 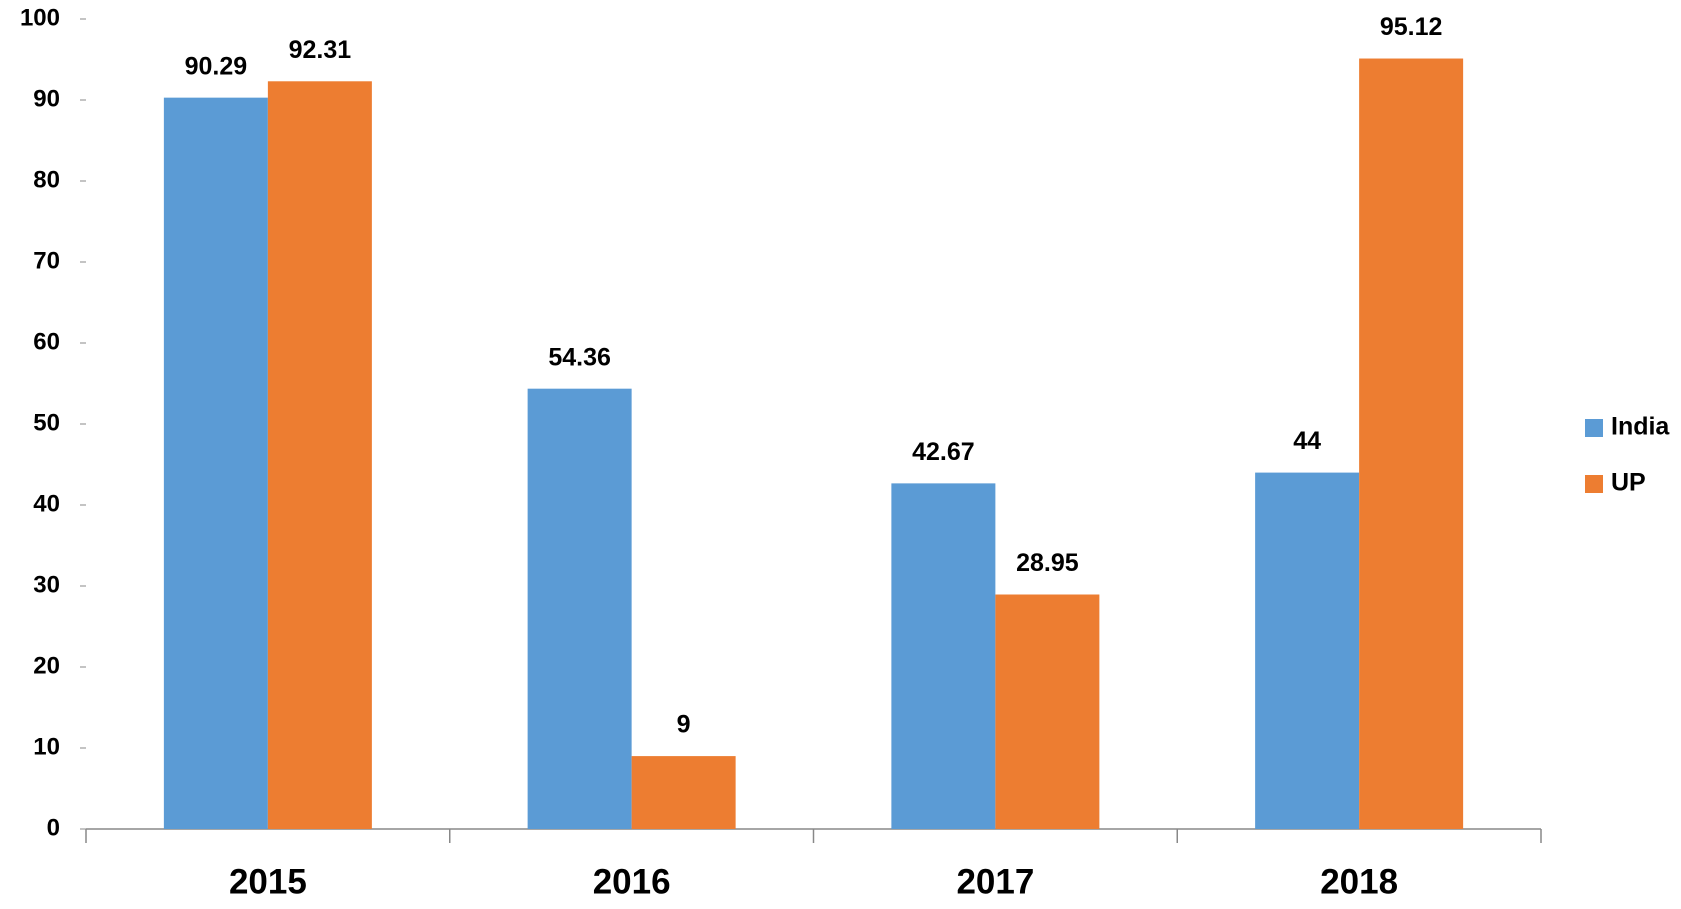 What do you see at coordinates (53, 827) in the screenshot?
I see `y-tick-label: 0` at bounding box center [53, 827].